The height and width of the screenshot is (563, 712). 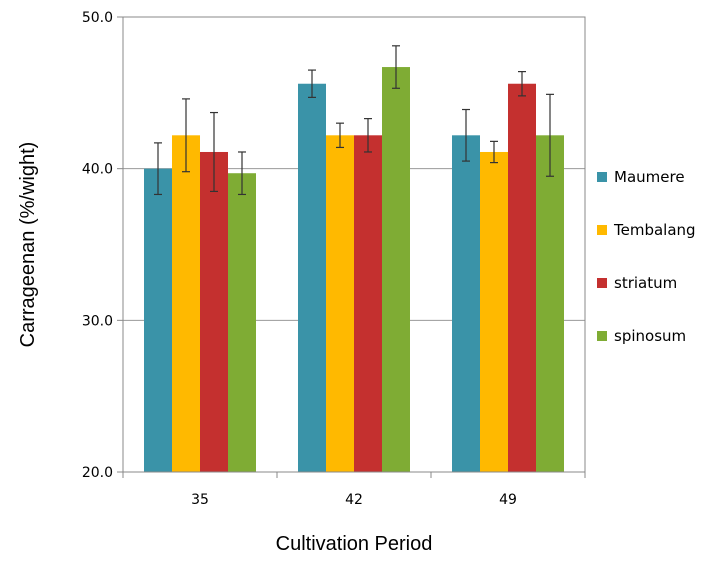 I want to click on legend: Maumere Tembalang striatum spinosum, so click(x=646, y=256).